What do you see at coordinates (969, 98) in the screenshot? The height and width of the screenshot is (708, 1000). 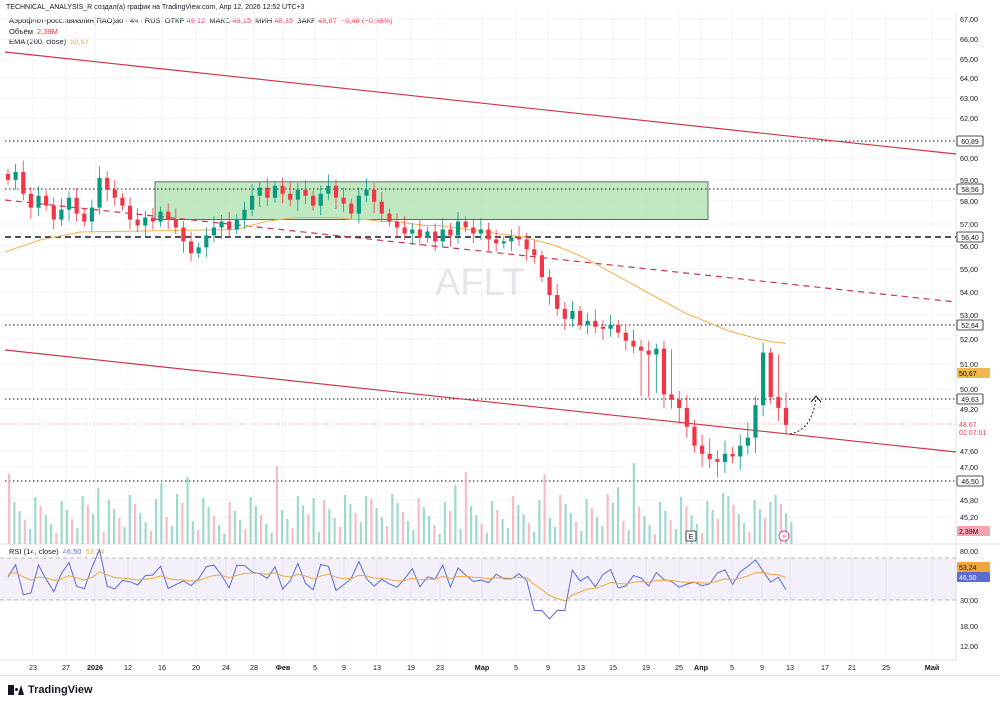 I see `price-tick-label: 63,00` at bounding box center [969, 98].